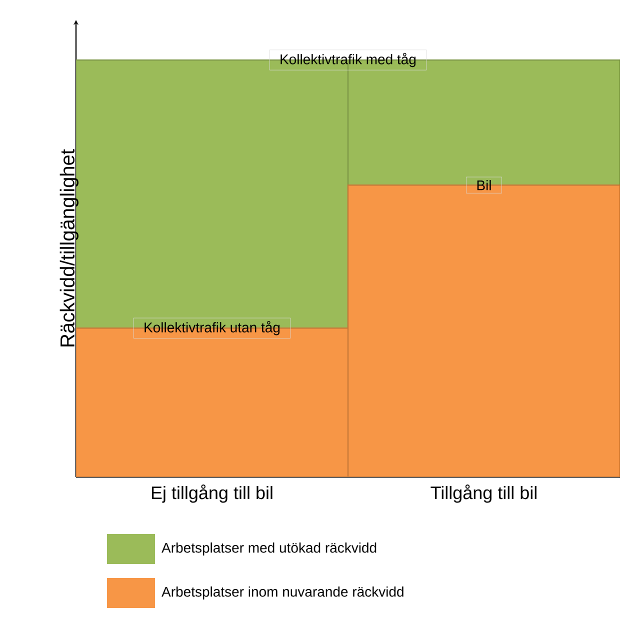 This screenshot has width=644, height=617. What do you see at coordinates (283, 593) in the screenshot?
I see `legend-label: Arbetsplatser inom nuvarande räckvidd` at bounding box center [283, 593].